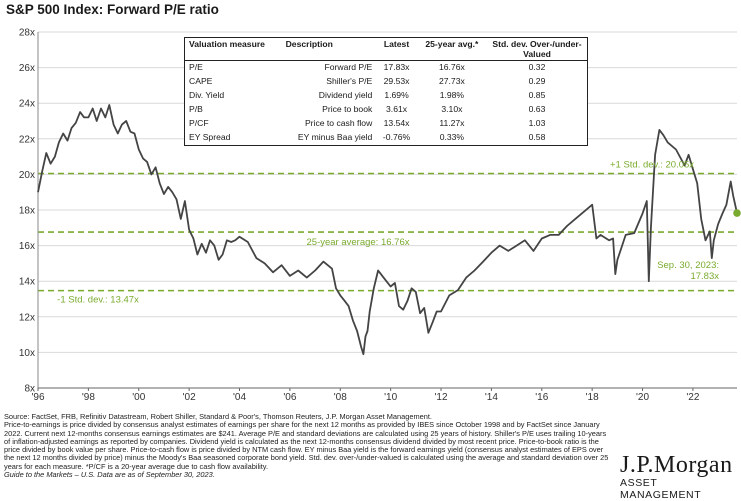 Image resolution: width=741 pixels, height=501 pixels. What do you see at coordinates (537, 67) in the screenshot?
I see `table-cell: 0.32` at bounding box center [537, 67].